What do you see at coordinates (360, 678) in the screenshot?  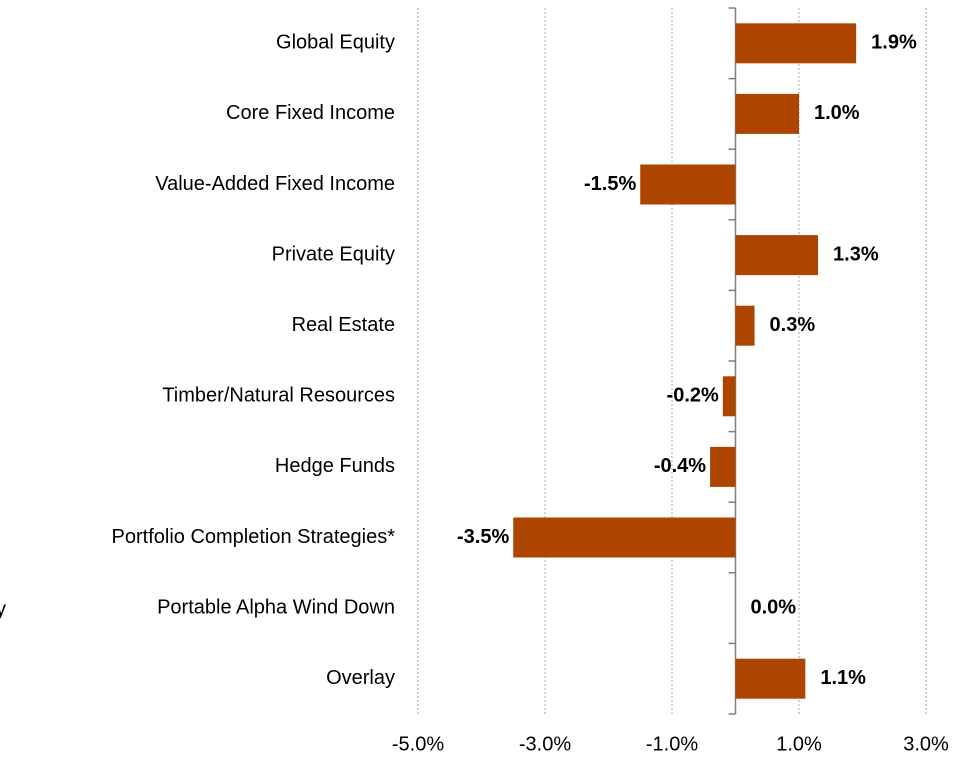 I see `category-label: Overlay` at bounding box center [360, 678].